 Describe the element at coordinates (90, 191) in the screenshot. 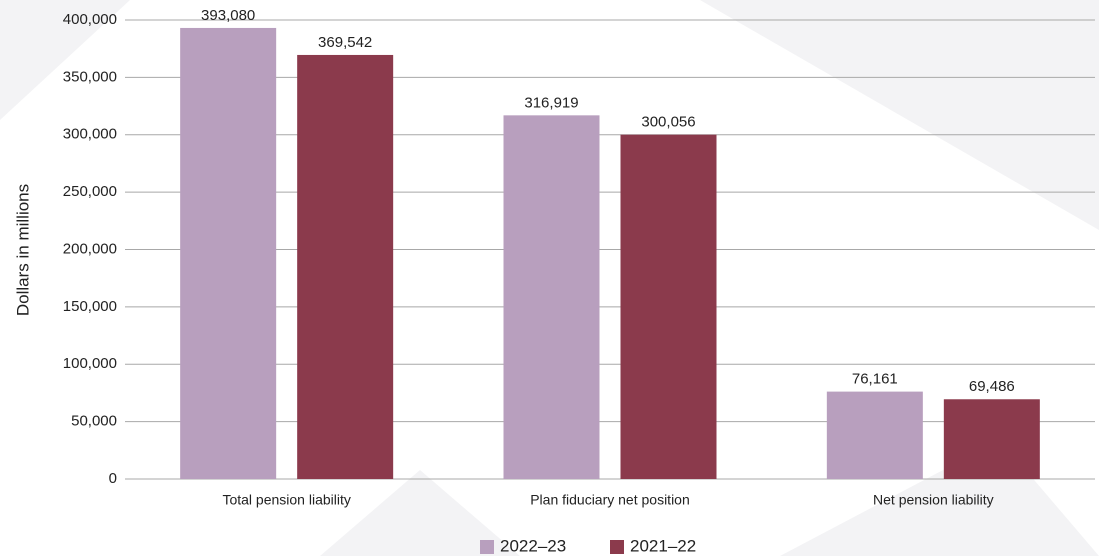

I see `y-tick-label: 250,000` at that location.